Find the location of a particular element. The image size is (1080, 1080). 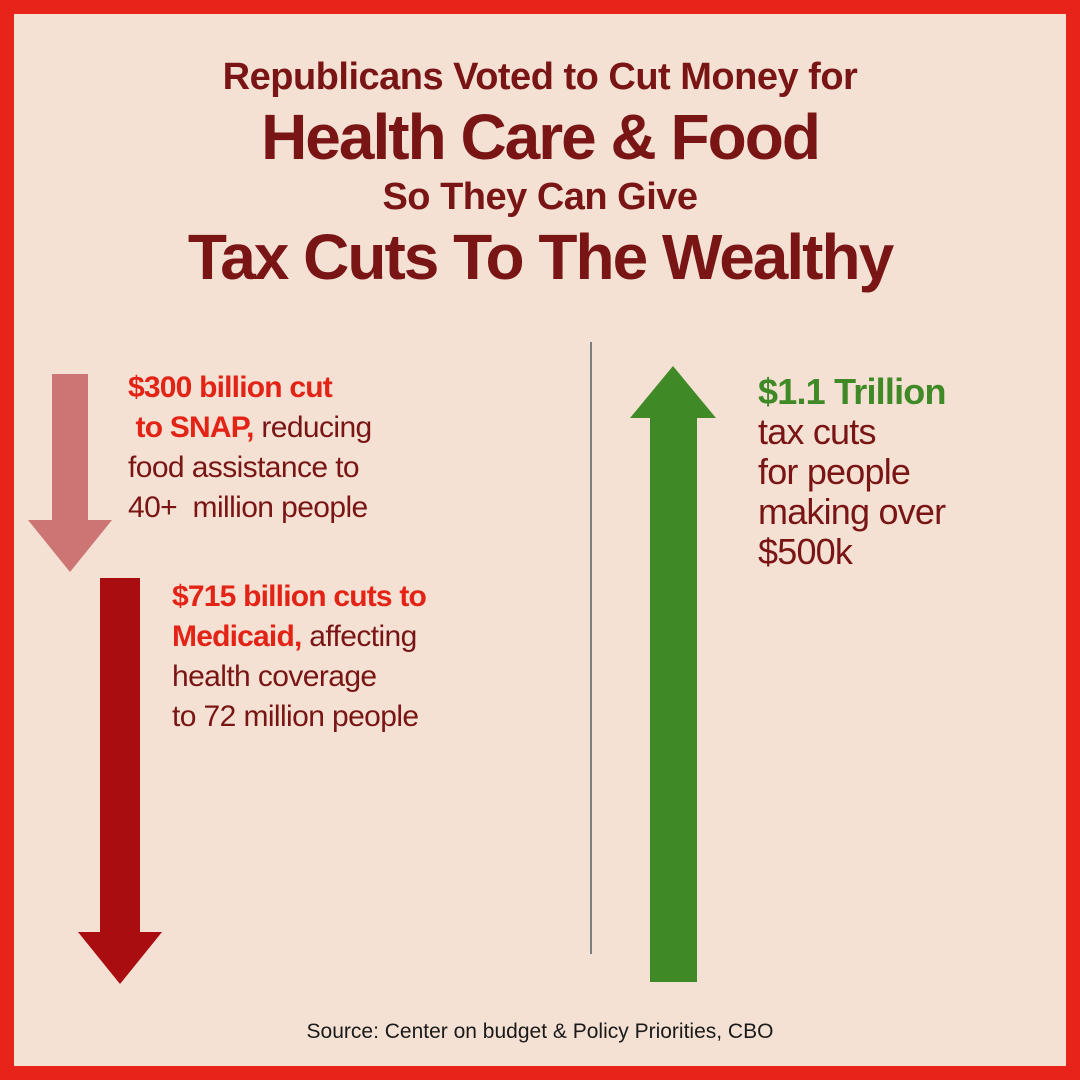

medicaid-line-2: Medicaid, affecting is located at coordinates (299, 637).